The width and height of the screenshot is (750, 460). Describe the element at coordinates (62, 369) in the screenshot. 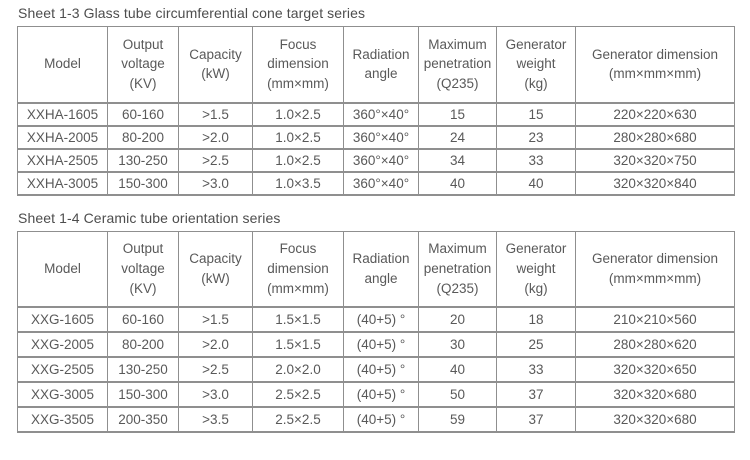

I see `table-cell: XXG-2505` at that location.